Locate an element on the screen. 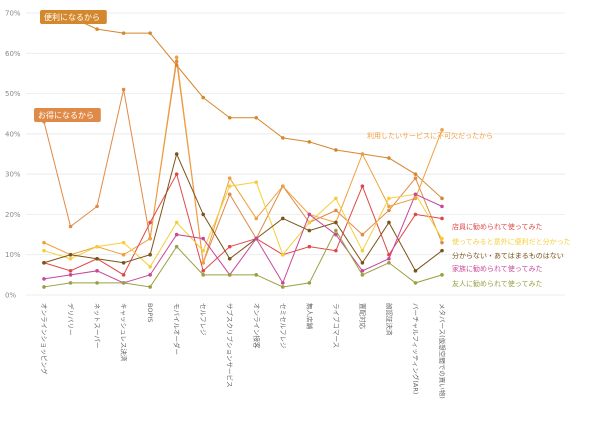  x-category-label: セミセルフレジ is located at coordinates (283, 326).